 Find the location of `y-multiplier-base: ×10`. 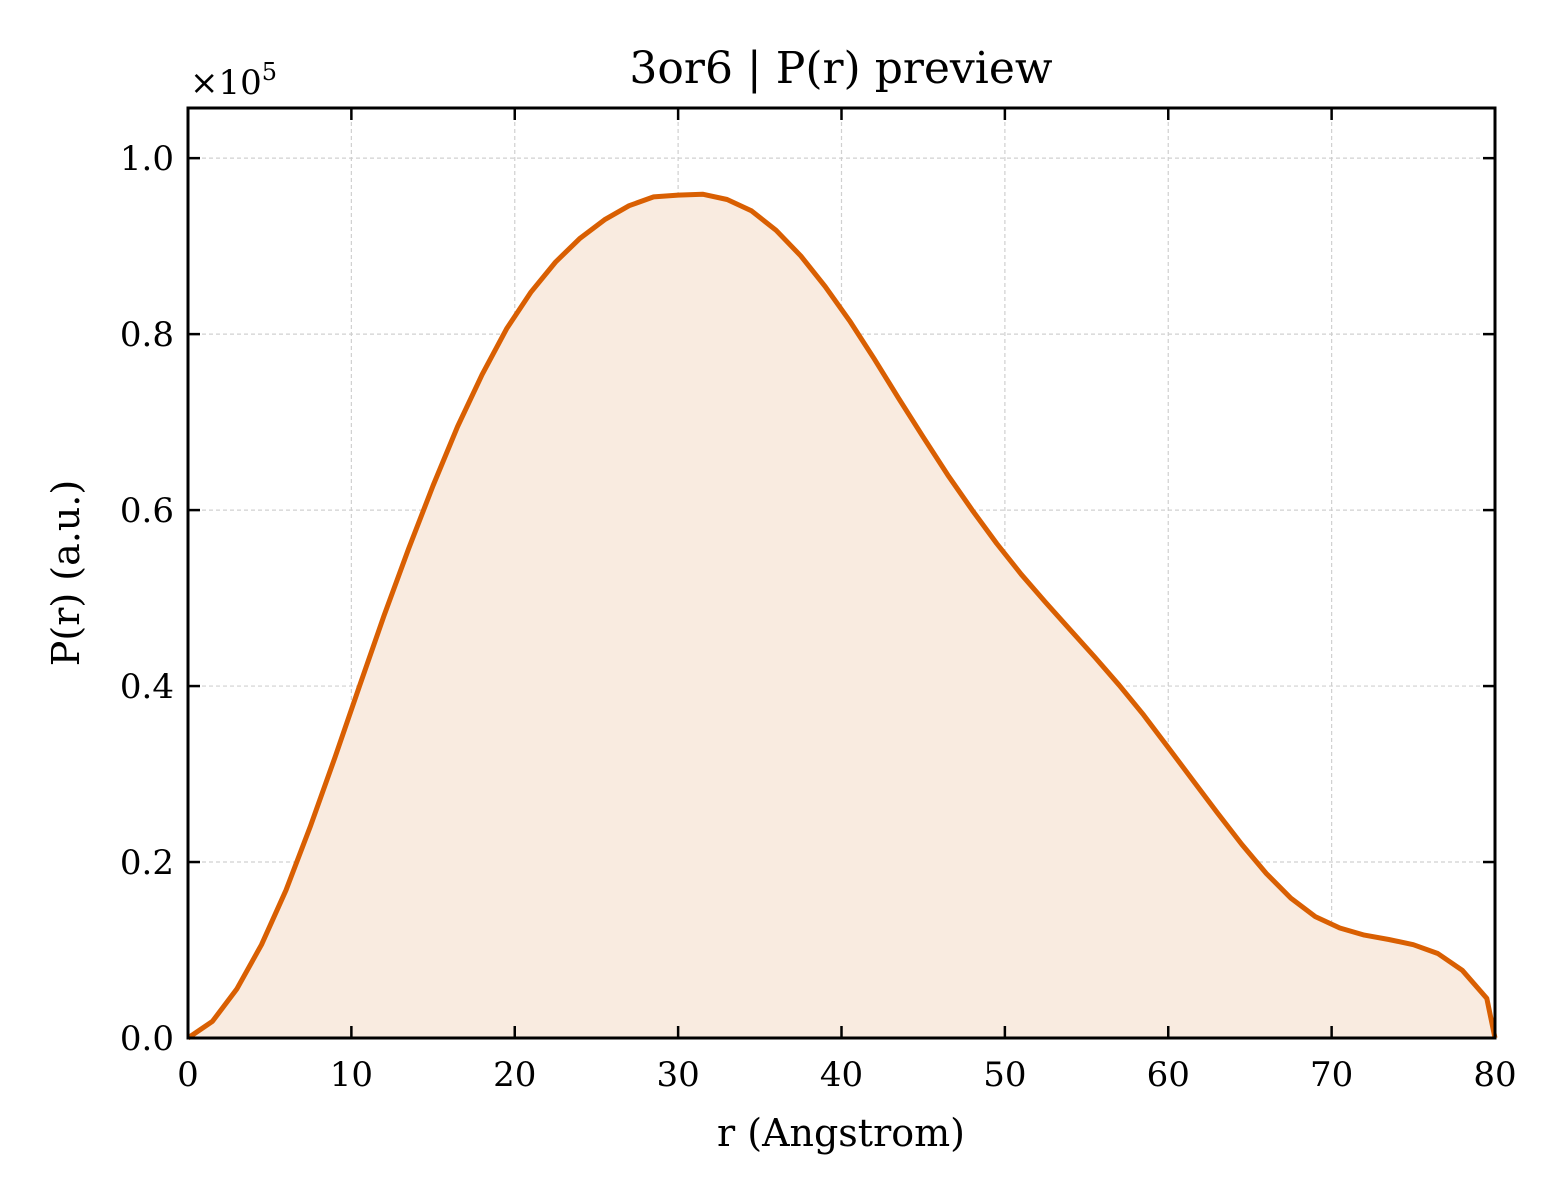

y-multiplier-base: ×10 is located at coordinates (226, 83).